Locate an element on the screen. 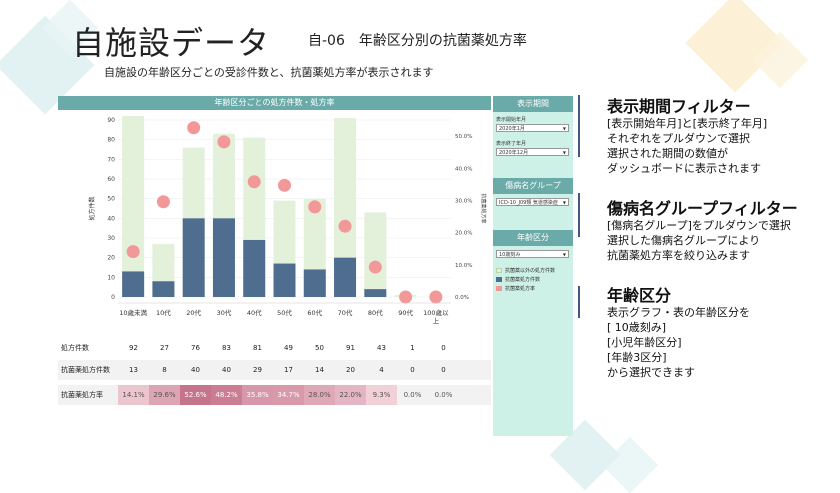 The height and width of the screenshot is (493, 840). table-row: 抗菌薬処方件数 13 8 40 40 29 17 14 20 4 0 0 is located at coordinates (274, 370).